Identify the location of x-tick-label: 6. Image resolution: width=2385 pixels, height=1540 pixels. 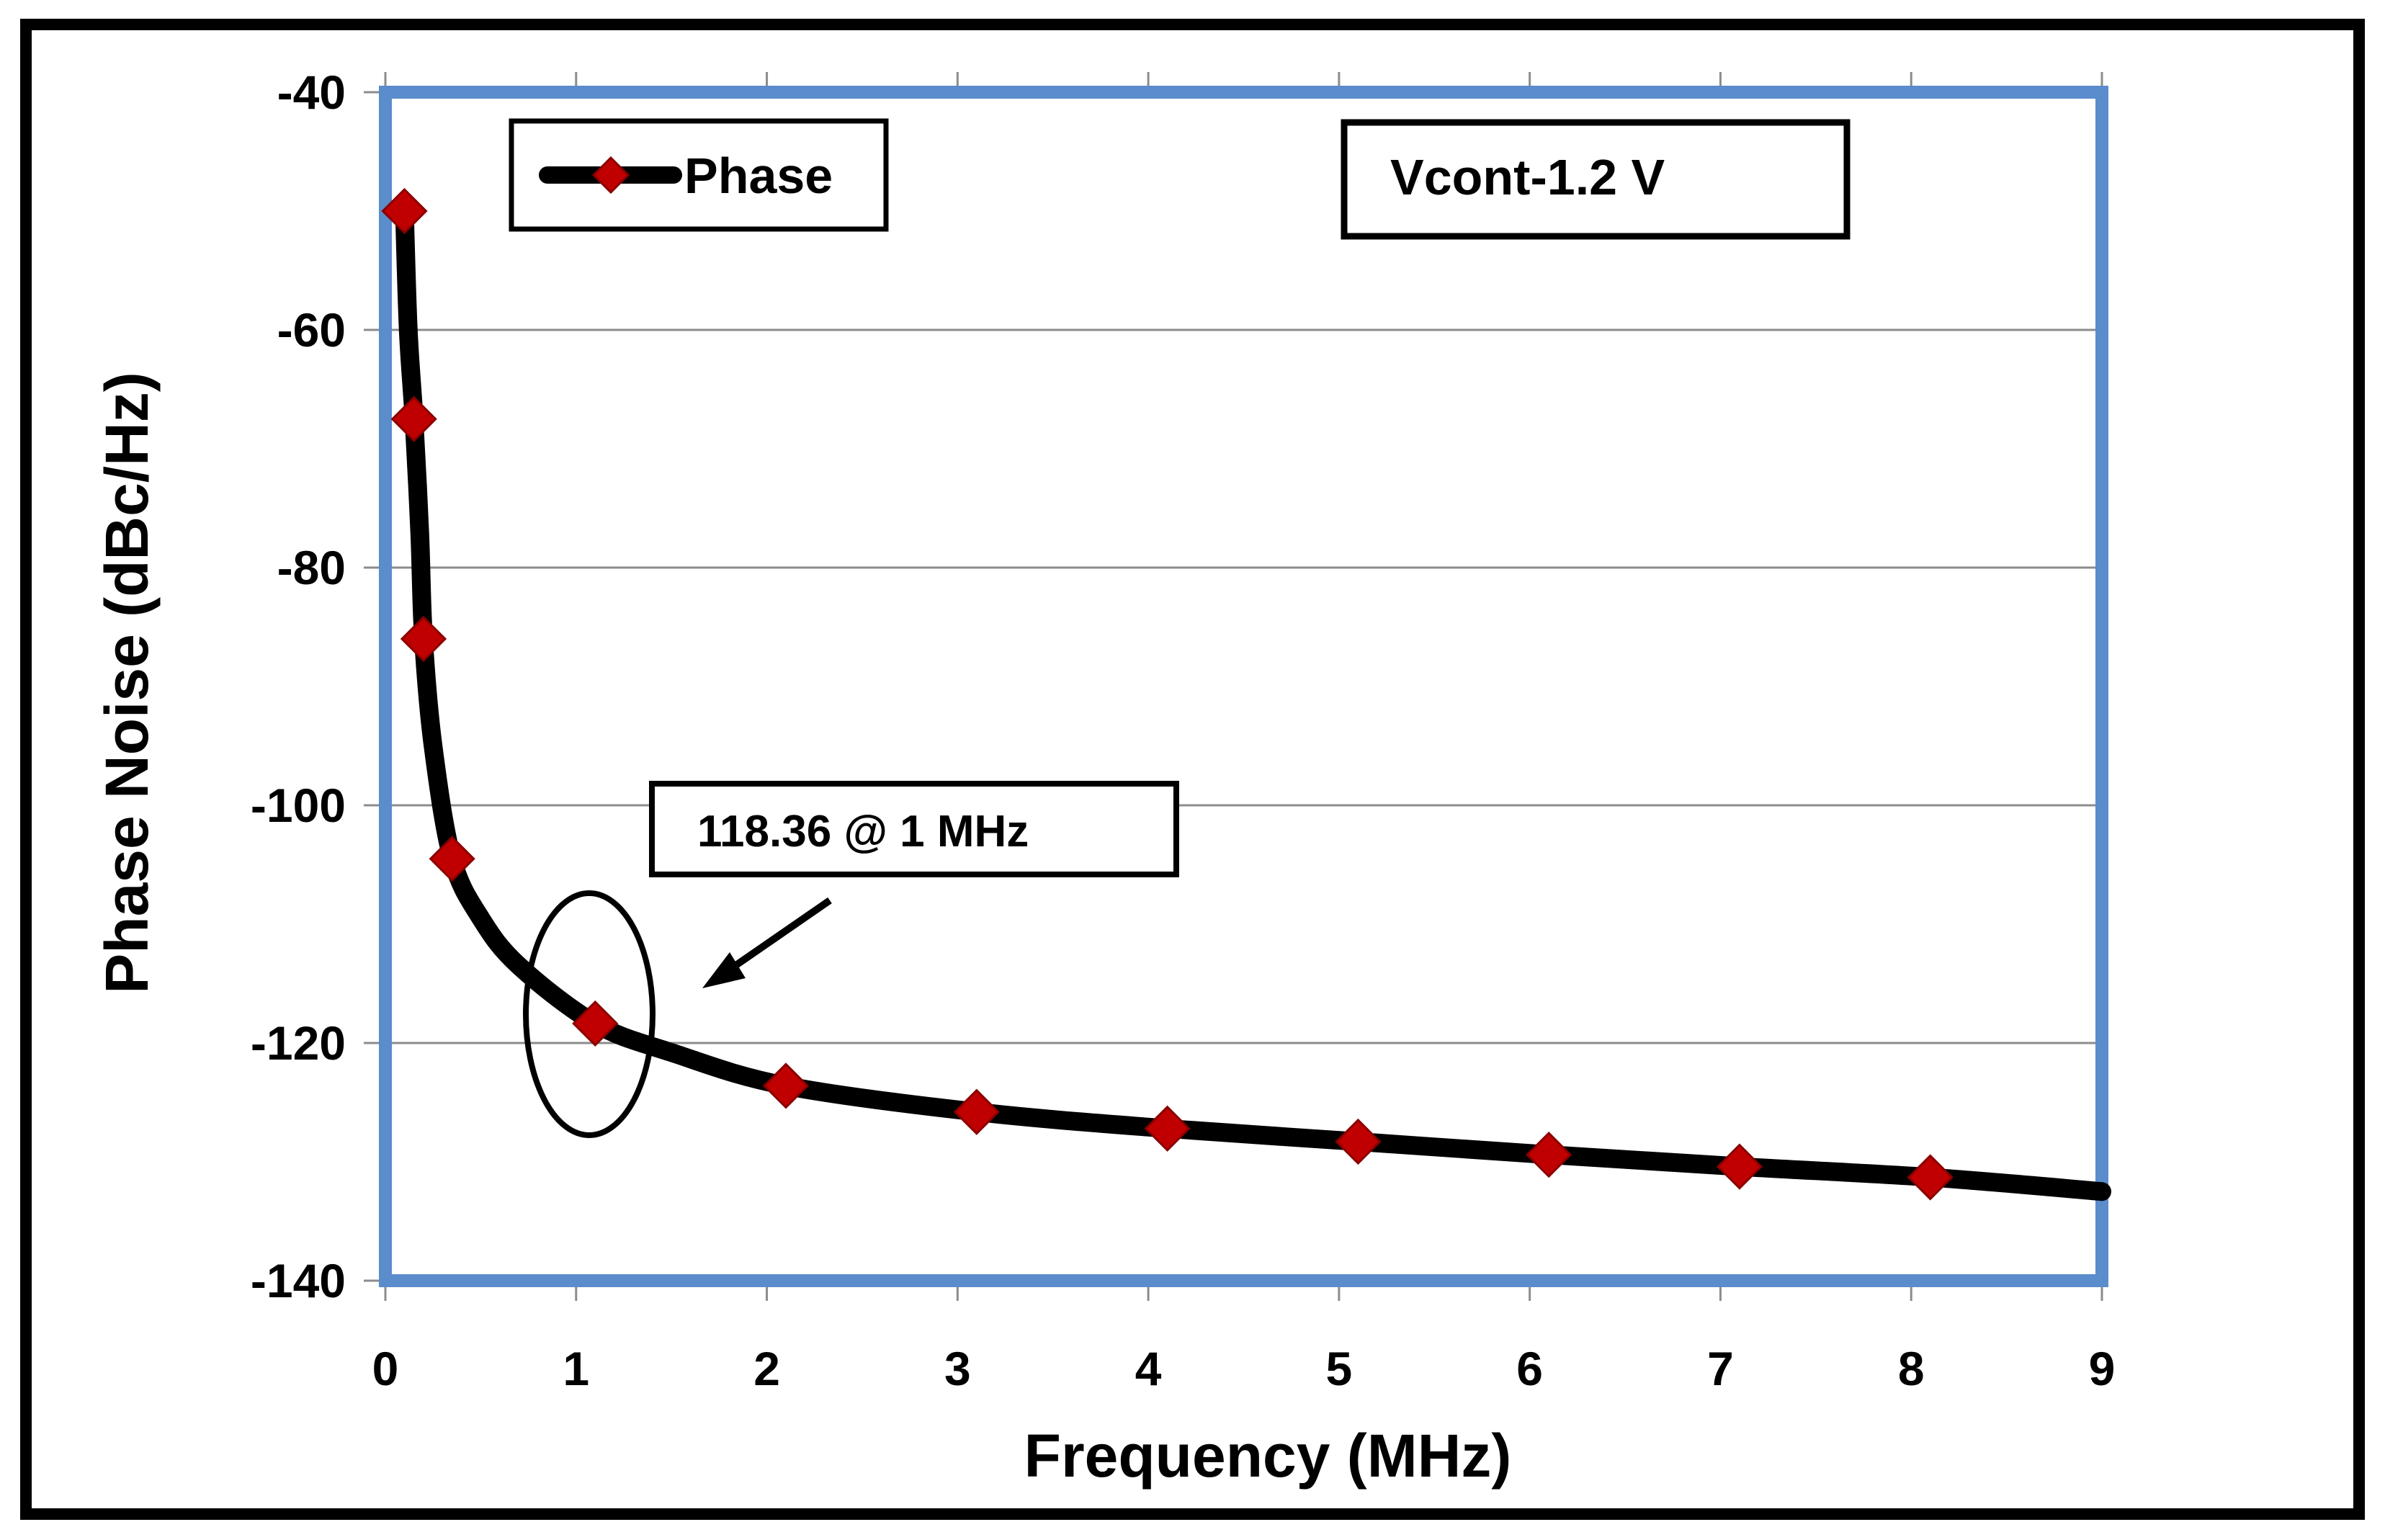
(1529, 1368).